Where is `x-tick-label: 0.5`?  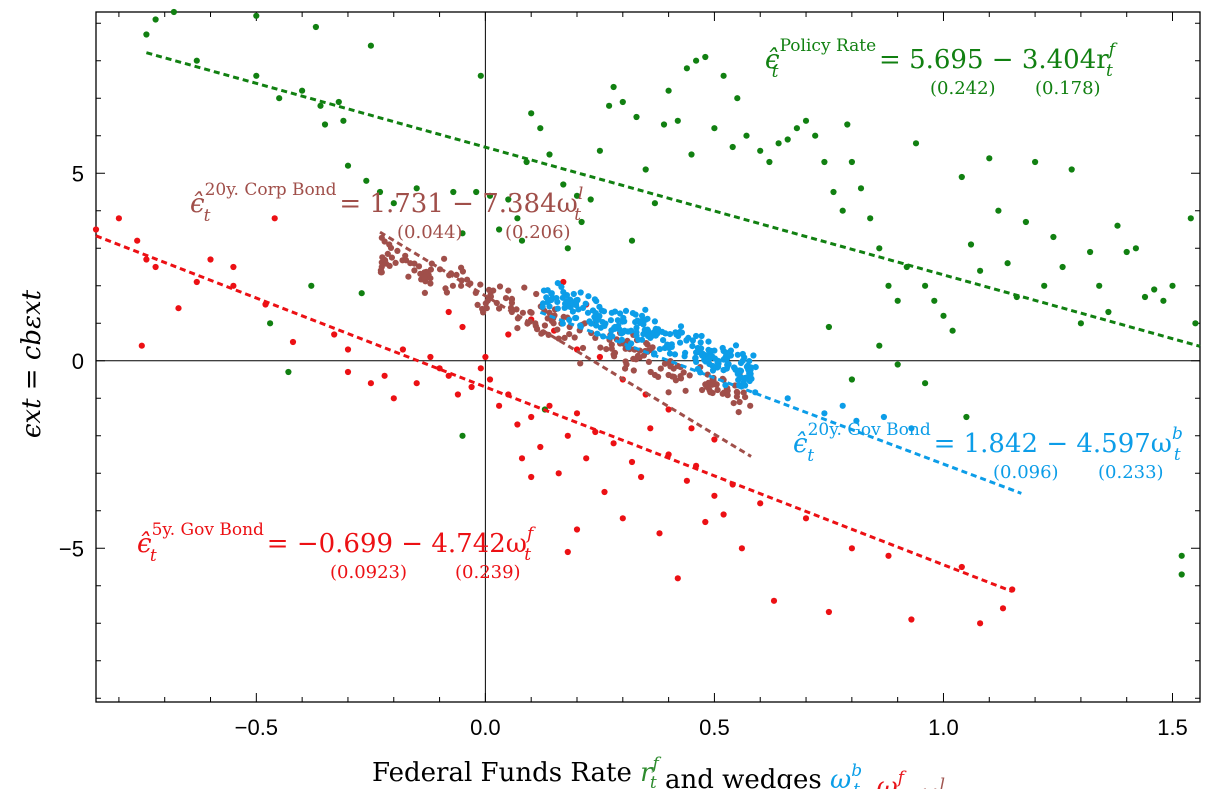 x-tick-label: 0.5 is located at coordinates (714, 727).